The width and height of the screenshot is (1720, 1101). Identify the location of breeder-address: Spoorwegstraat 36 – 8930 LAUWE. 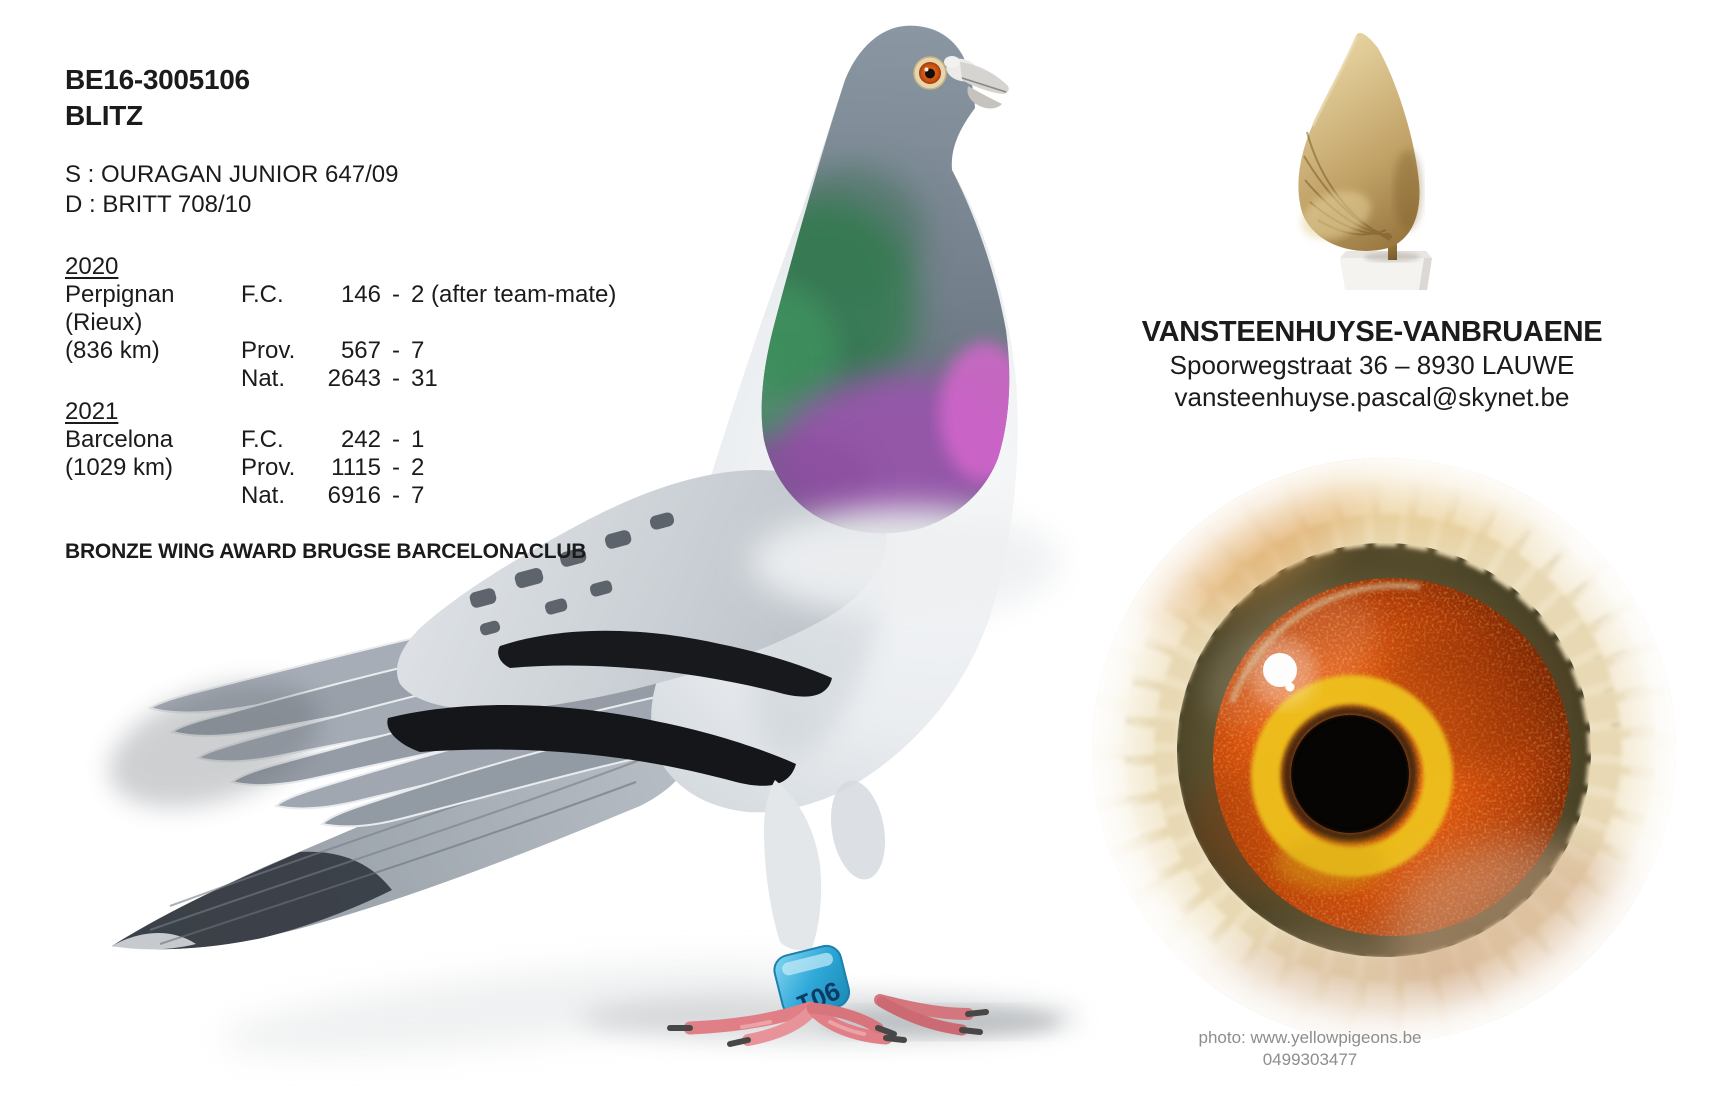
(1372, 365).